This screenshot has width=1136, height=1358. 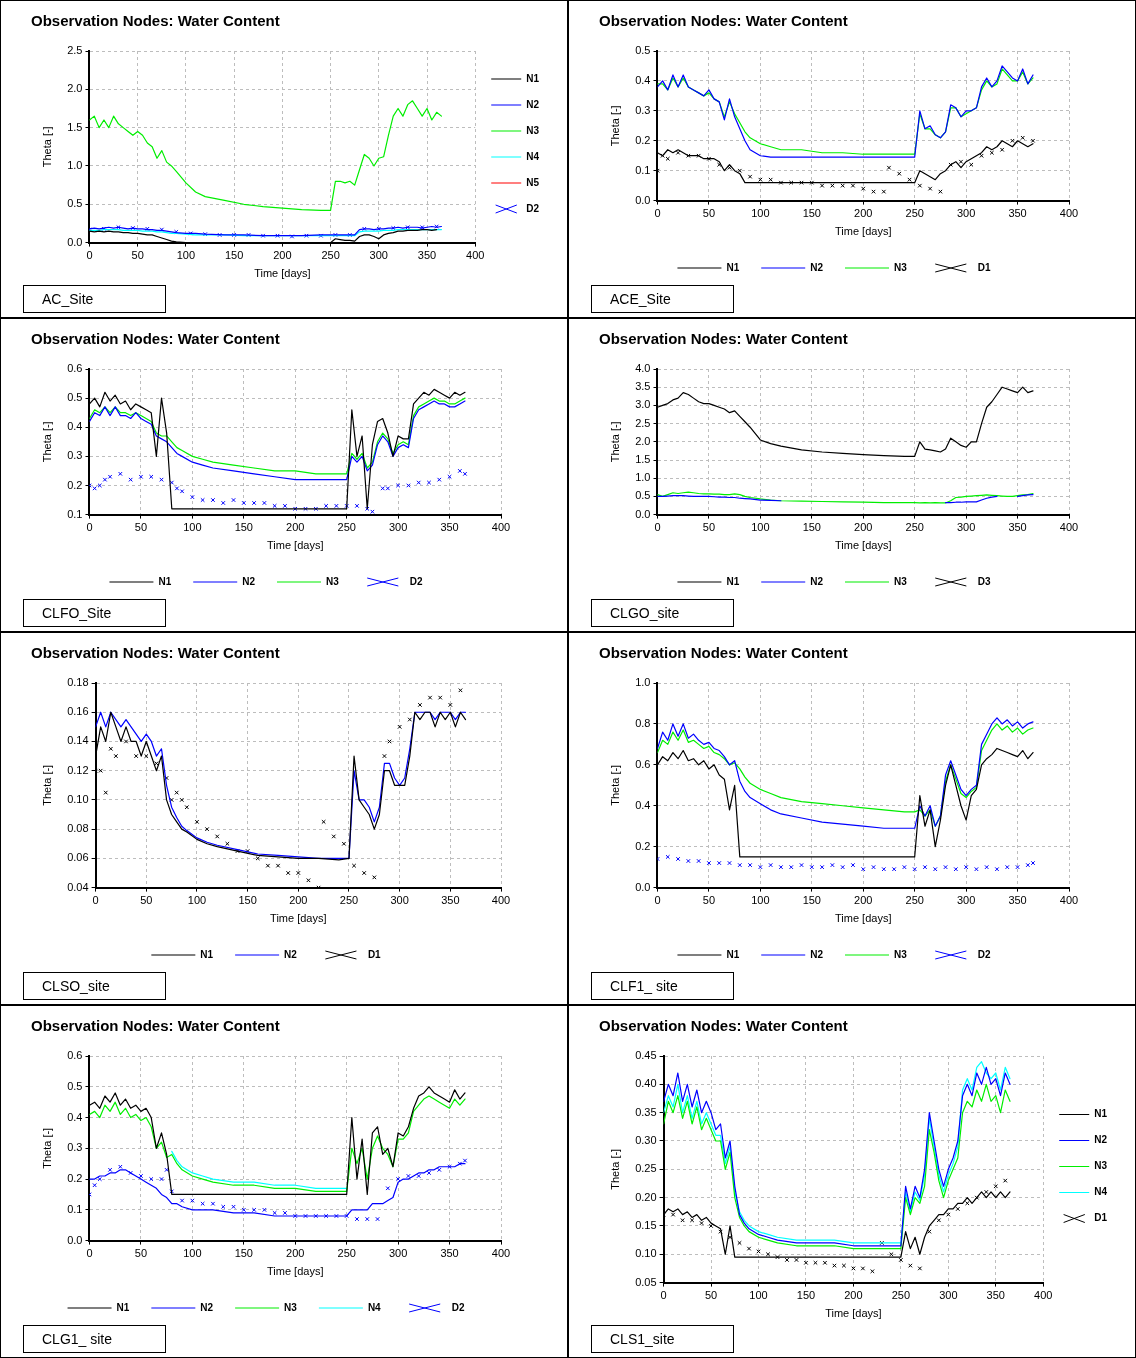 What do you see at coordinates (75, 1147) in the screenshot?
I see `y-tick-label: 0.3` at bounding box center [75, 1147].